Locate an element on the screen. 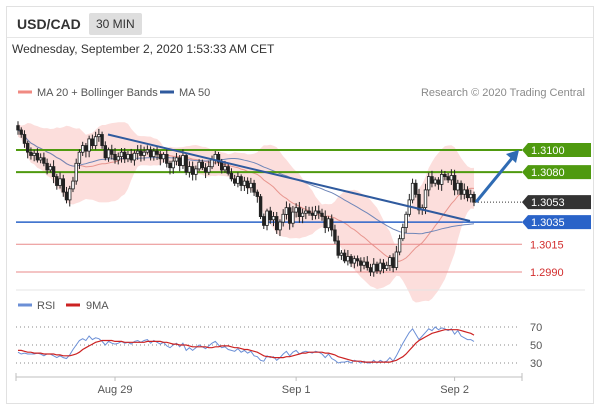 The width and height of the screenshot is (601, 410). trend-annotations is located at coordinates (313, 177).